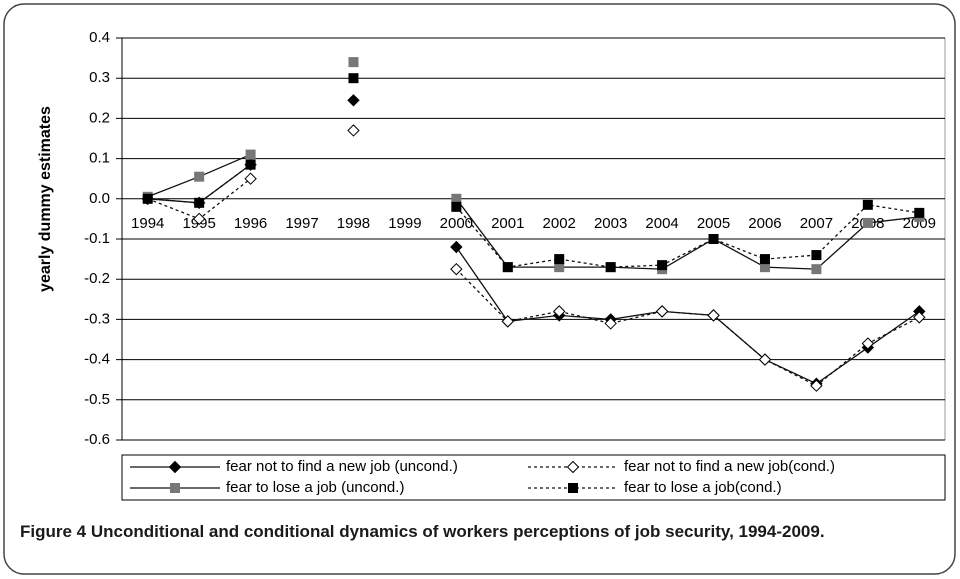 This screenshot has height=579, width=960. I want to click on y-tick-label: -0.6, so click(97, 439).